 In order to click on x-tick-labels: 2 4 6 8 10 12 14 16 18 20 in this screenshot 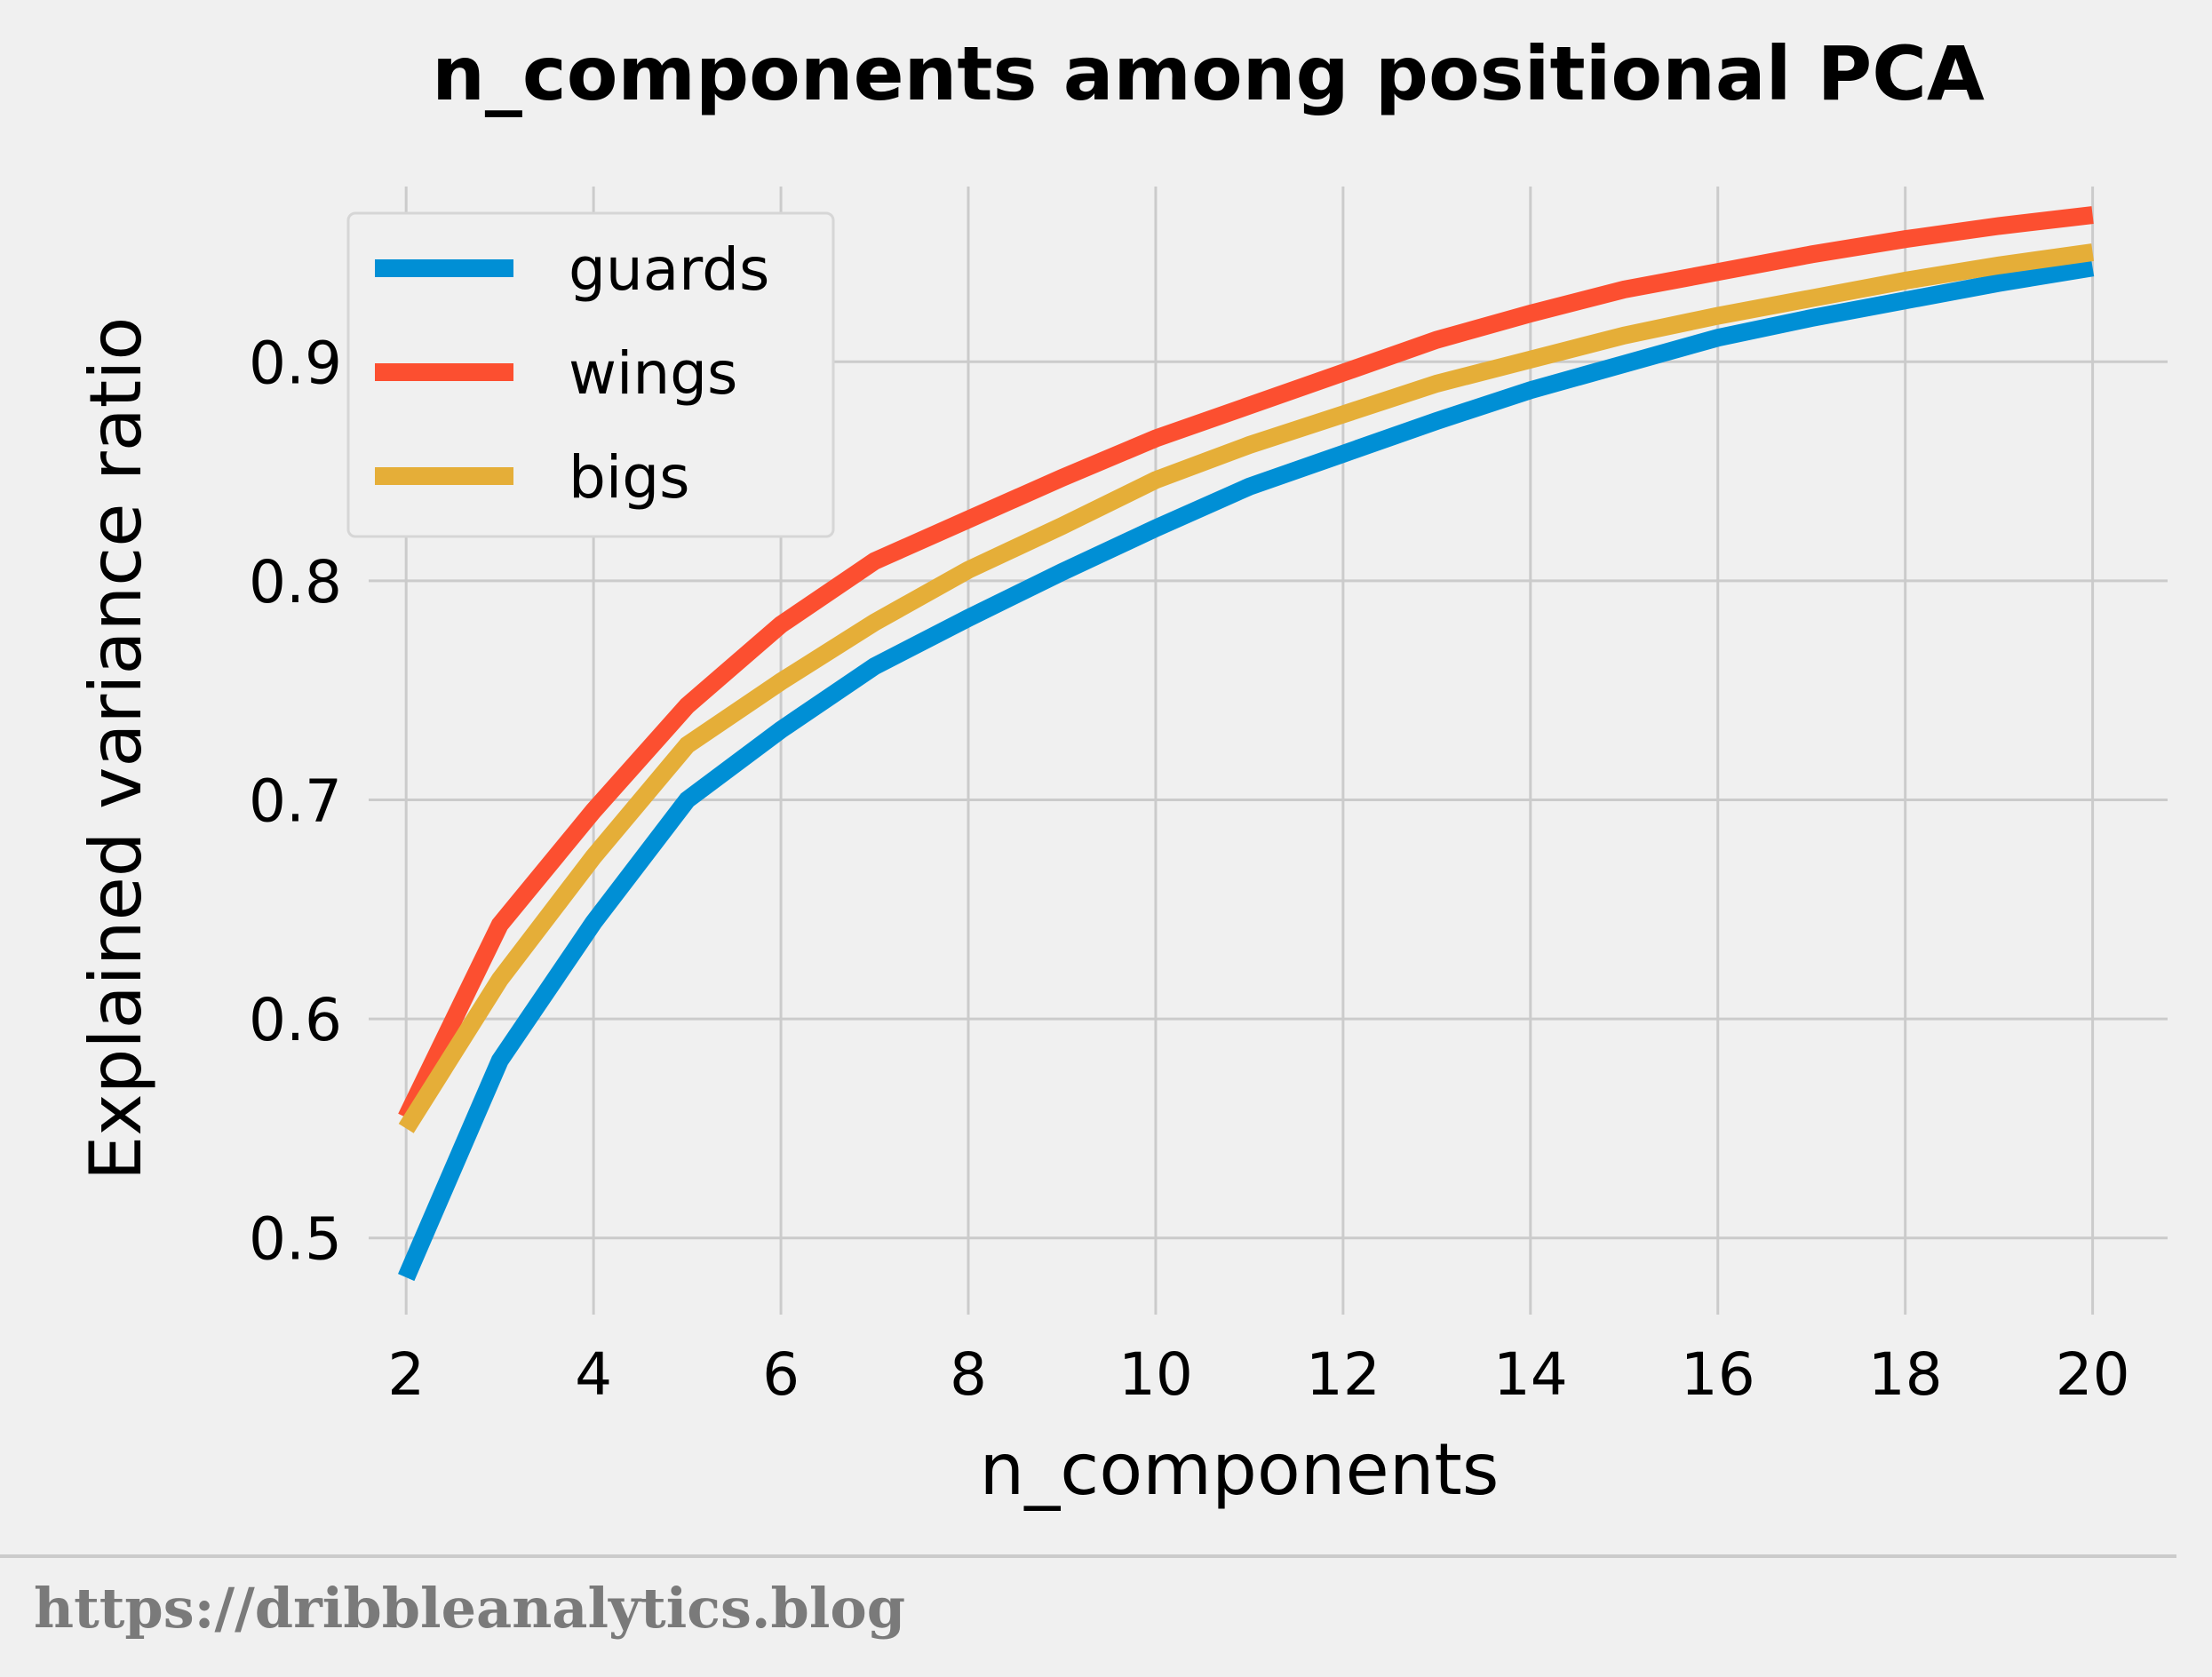, I will do `click(1258, 1374)`.